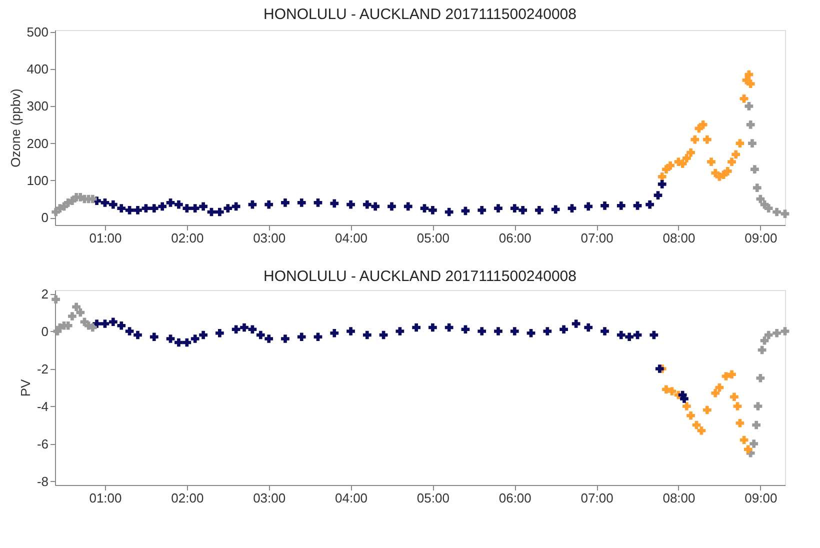 The width and height of the screenshot is (820, 548). Describe the element at coordinates (42, 444) in the screenshot. I see `y-tick-label: -6` at that location.